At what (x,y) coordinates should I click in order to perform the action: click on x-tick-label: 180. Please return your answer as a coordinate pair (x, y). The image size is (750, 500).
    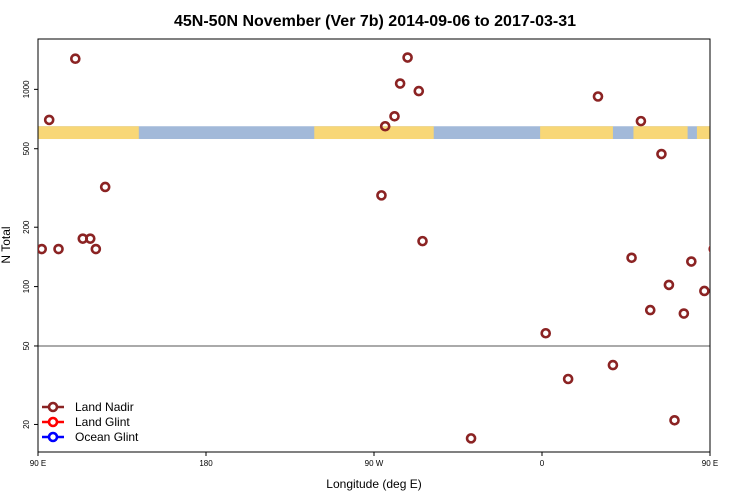
    Looking at the image, I should click on (206, 463).